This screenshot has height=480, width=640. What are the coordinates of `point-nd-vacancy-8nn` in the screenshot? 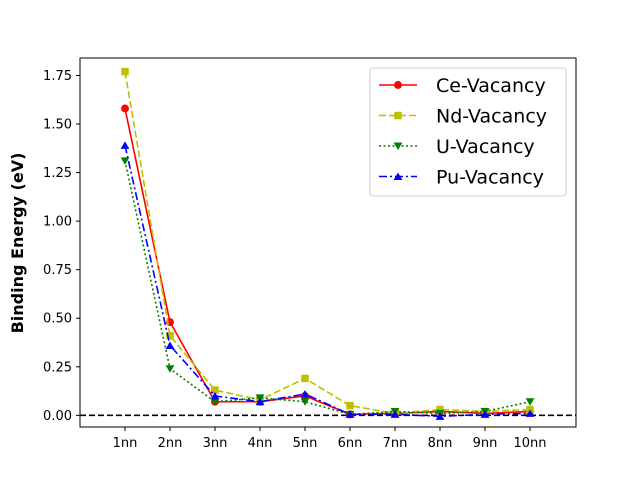 It's located at (440, 409).